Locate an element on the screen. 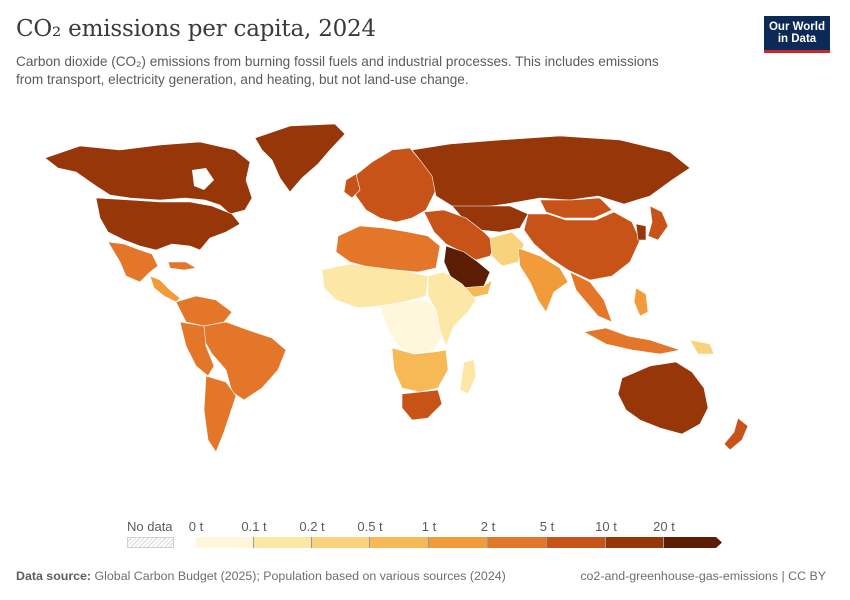  region-madagascar is located at coordinates (468, 377).